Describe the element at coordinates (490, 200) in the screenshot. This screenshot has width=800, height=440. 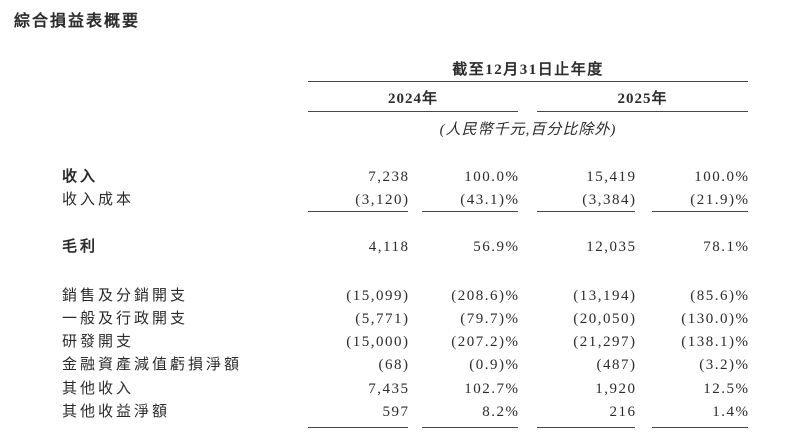
I see `cell-2024-pct: (43.1)%` at that location.